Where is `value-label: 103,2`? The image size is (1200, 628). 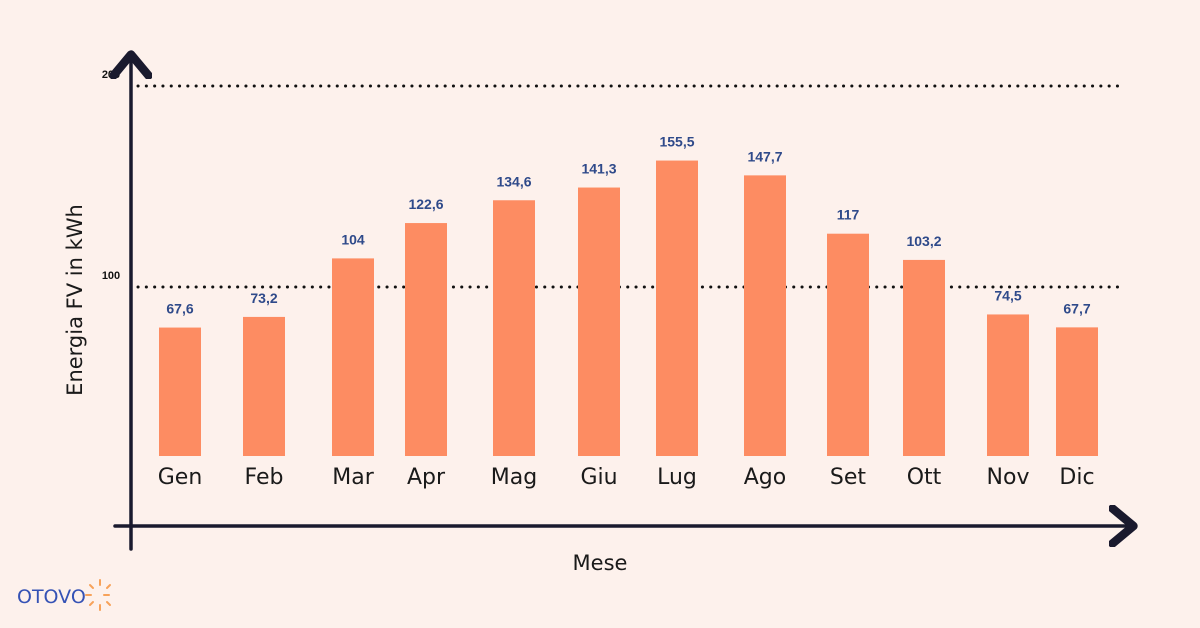 value-label: 103,2 is located at coordinates (923, 241).